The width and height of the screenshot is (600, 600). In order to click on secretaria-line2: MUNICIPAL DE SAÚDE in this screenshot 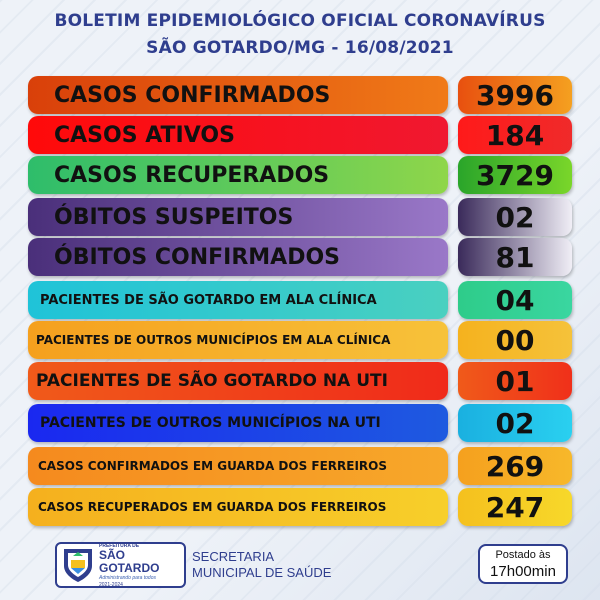, I will do `click(262, 572)`.